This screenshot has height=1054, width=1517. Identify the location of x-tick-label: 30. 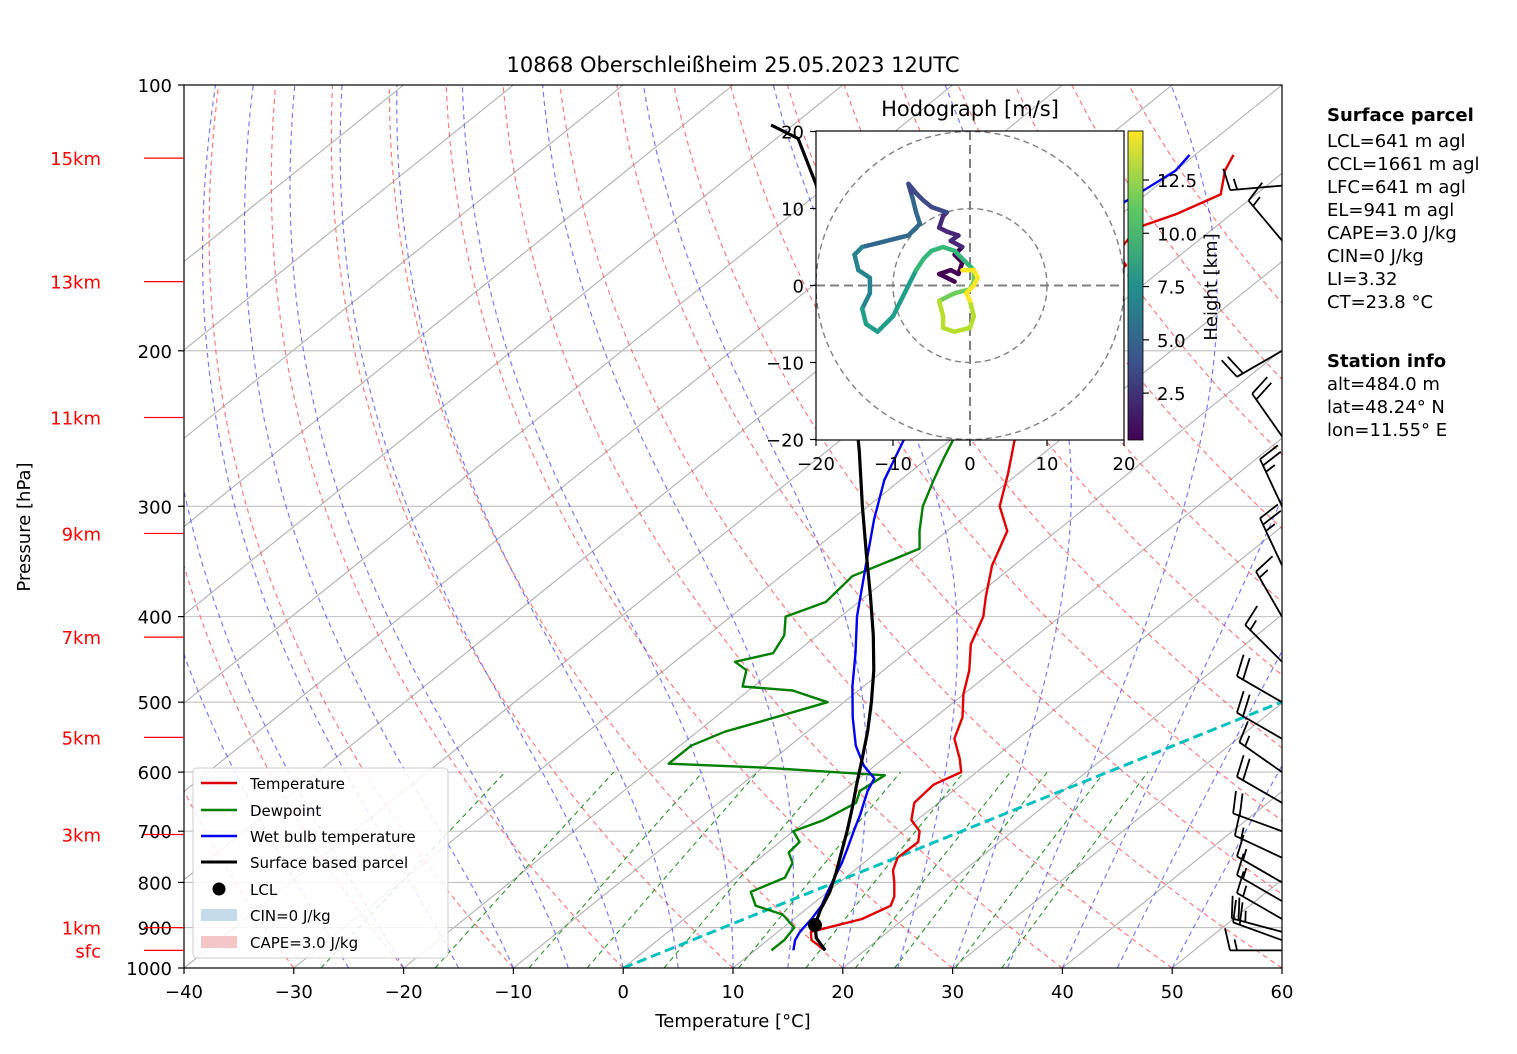
(952, 992).